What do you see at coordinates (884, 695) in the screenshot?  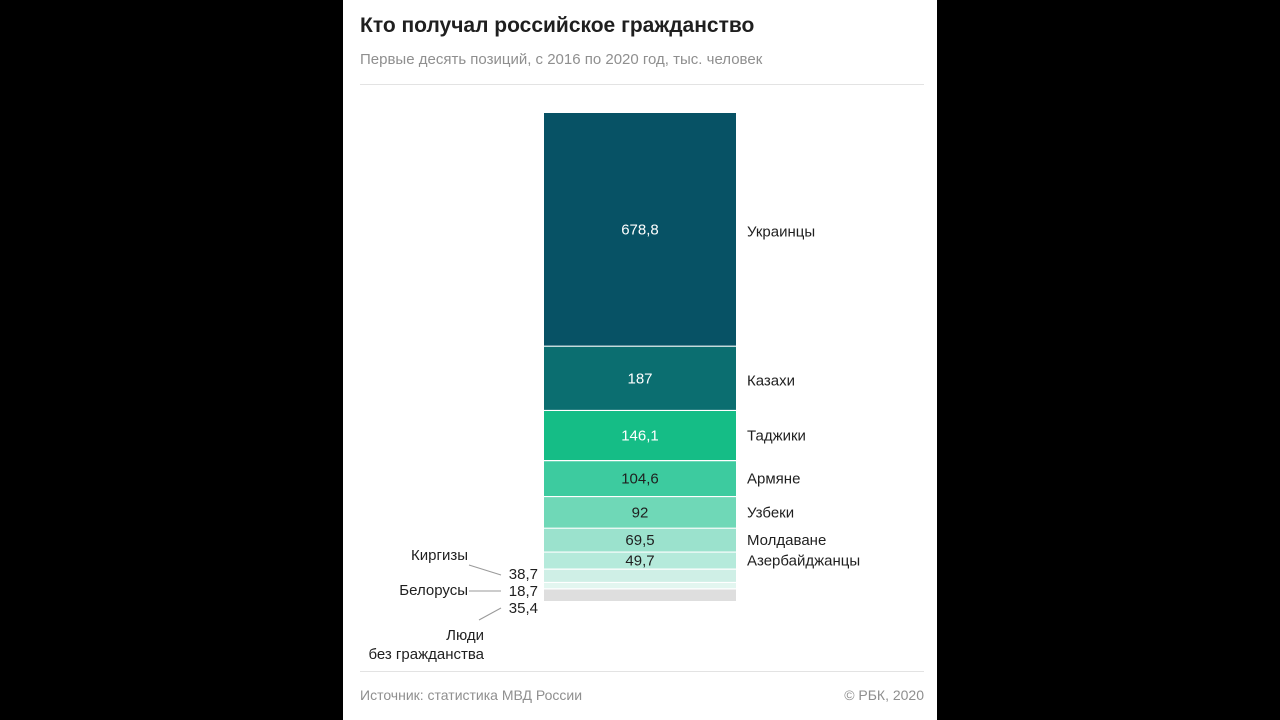 I see `copyright-note: © РБК, 2020` at bounding box center [884, 695].